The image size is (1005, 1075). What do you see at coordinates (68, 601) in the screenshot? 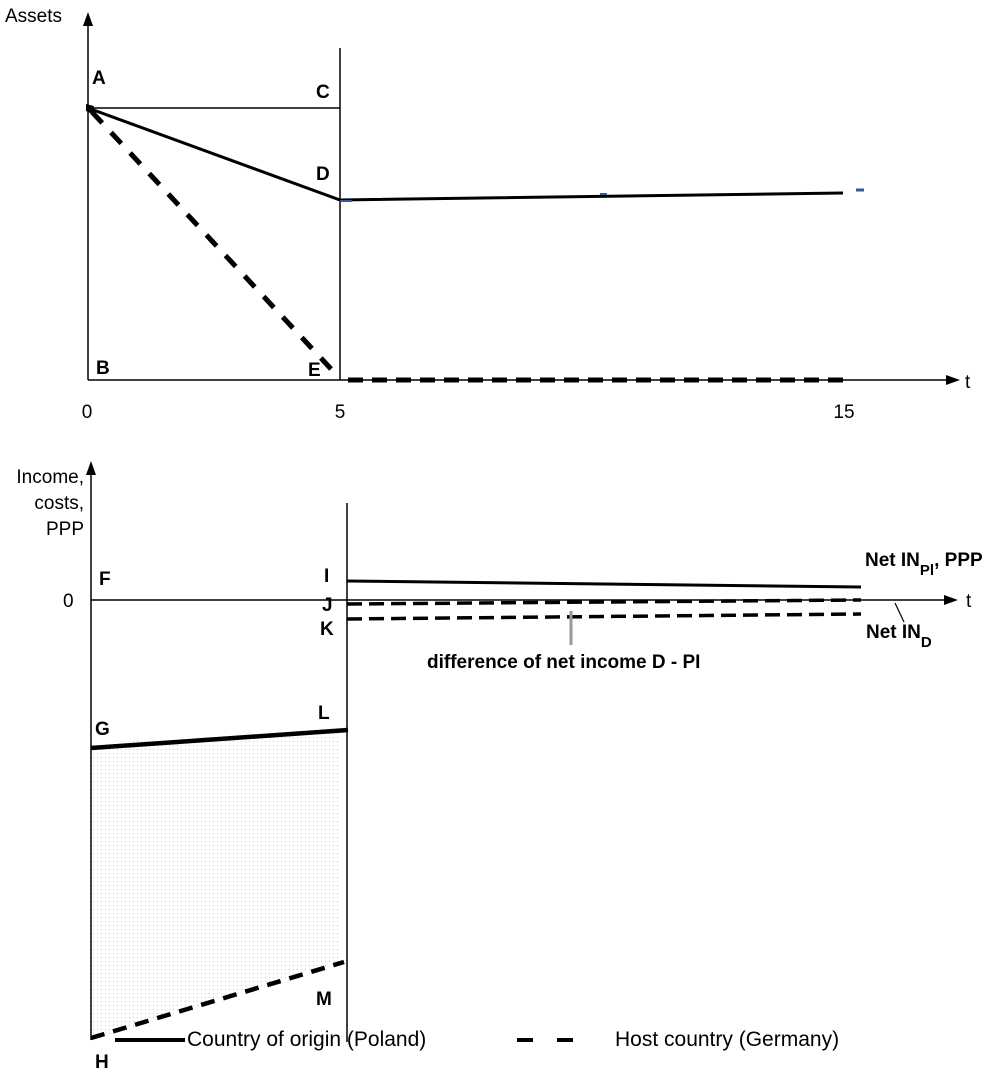
I see `zero-label: 0` at bounding box center [68, 601].